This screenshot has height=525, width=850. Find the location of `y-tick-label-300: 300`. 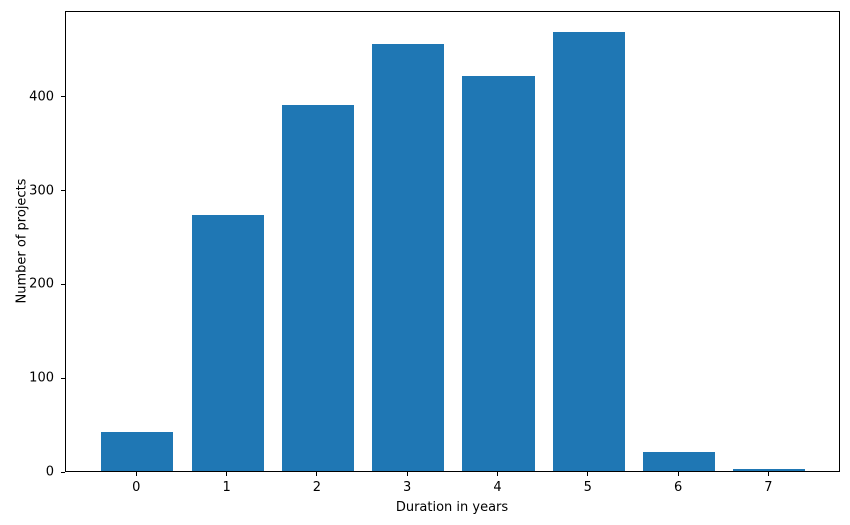

y-tick-label-300: 300 is located at coordinates (41, 191).